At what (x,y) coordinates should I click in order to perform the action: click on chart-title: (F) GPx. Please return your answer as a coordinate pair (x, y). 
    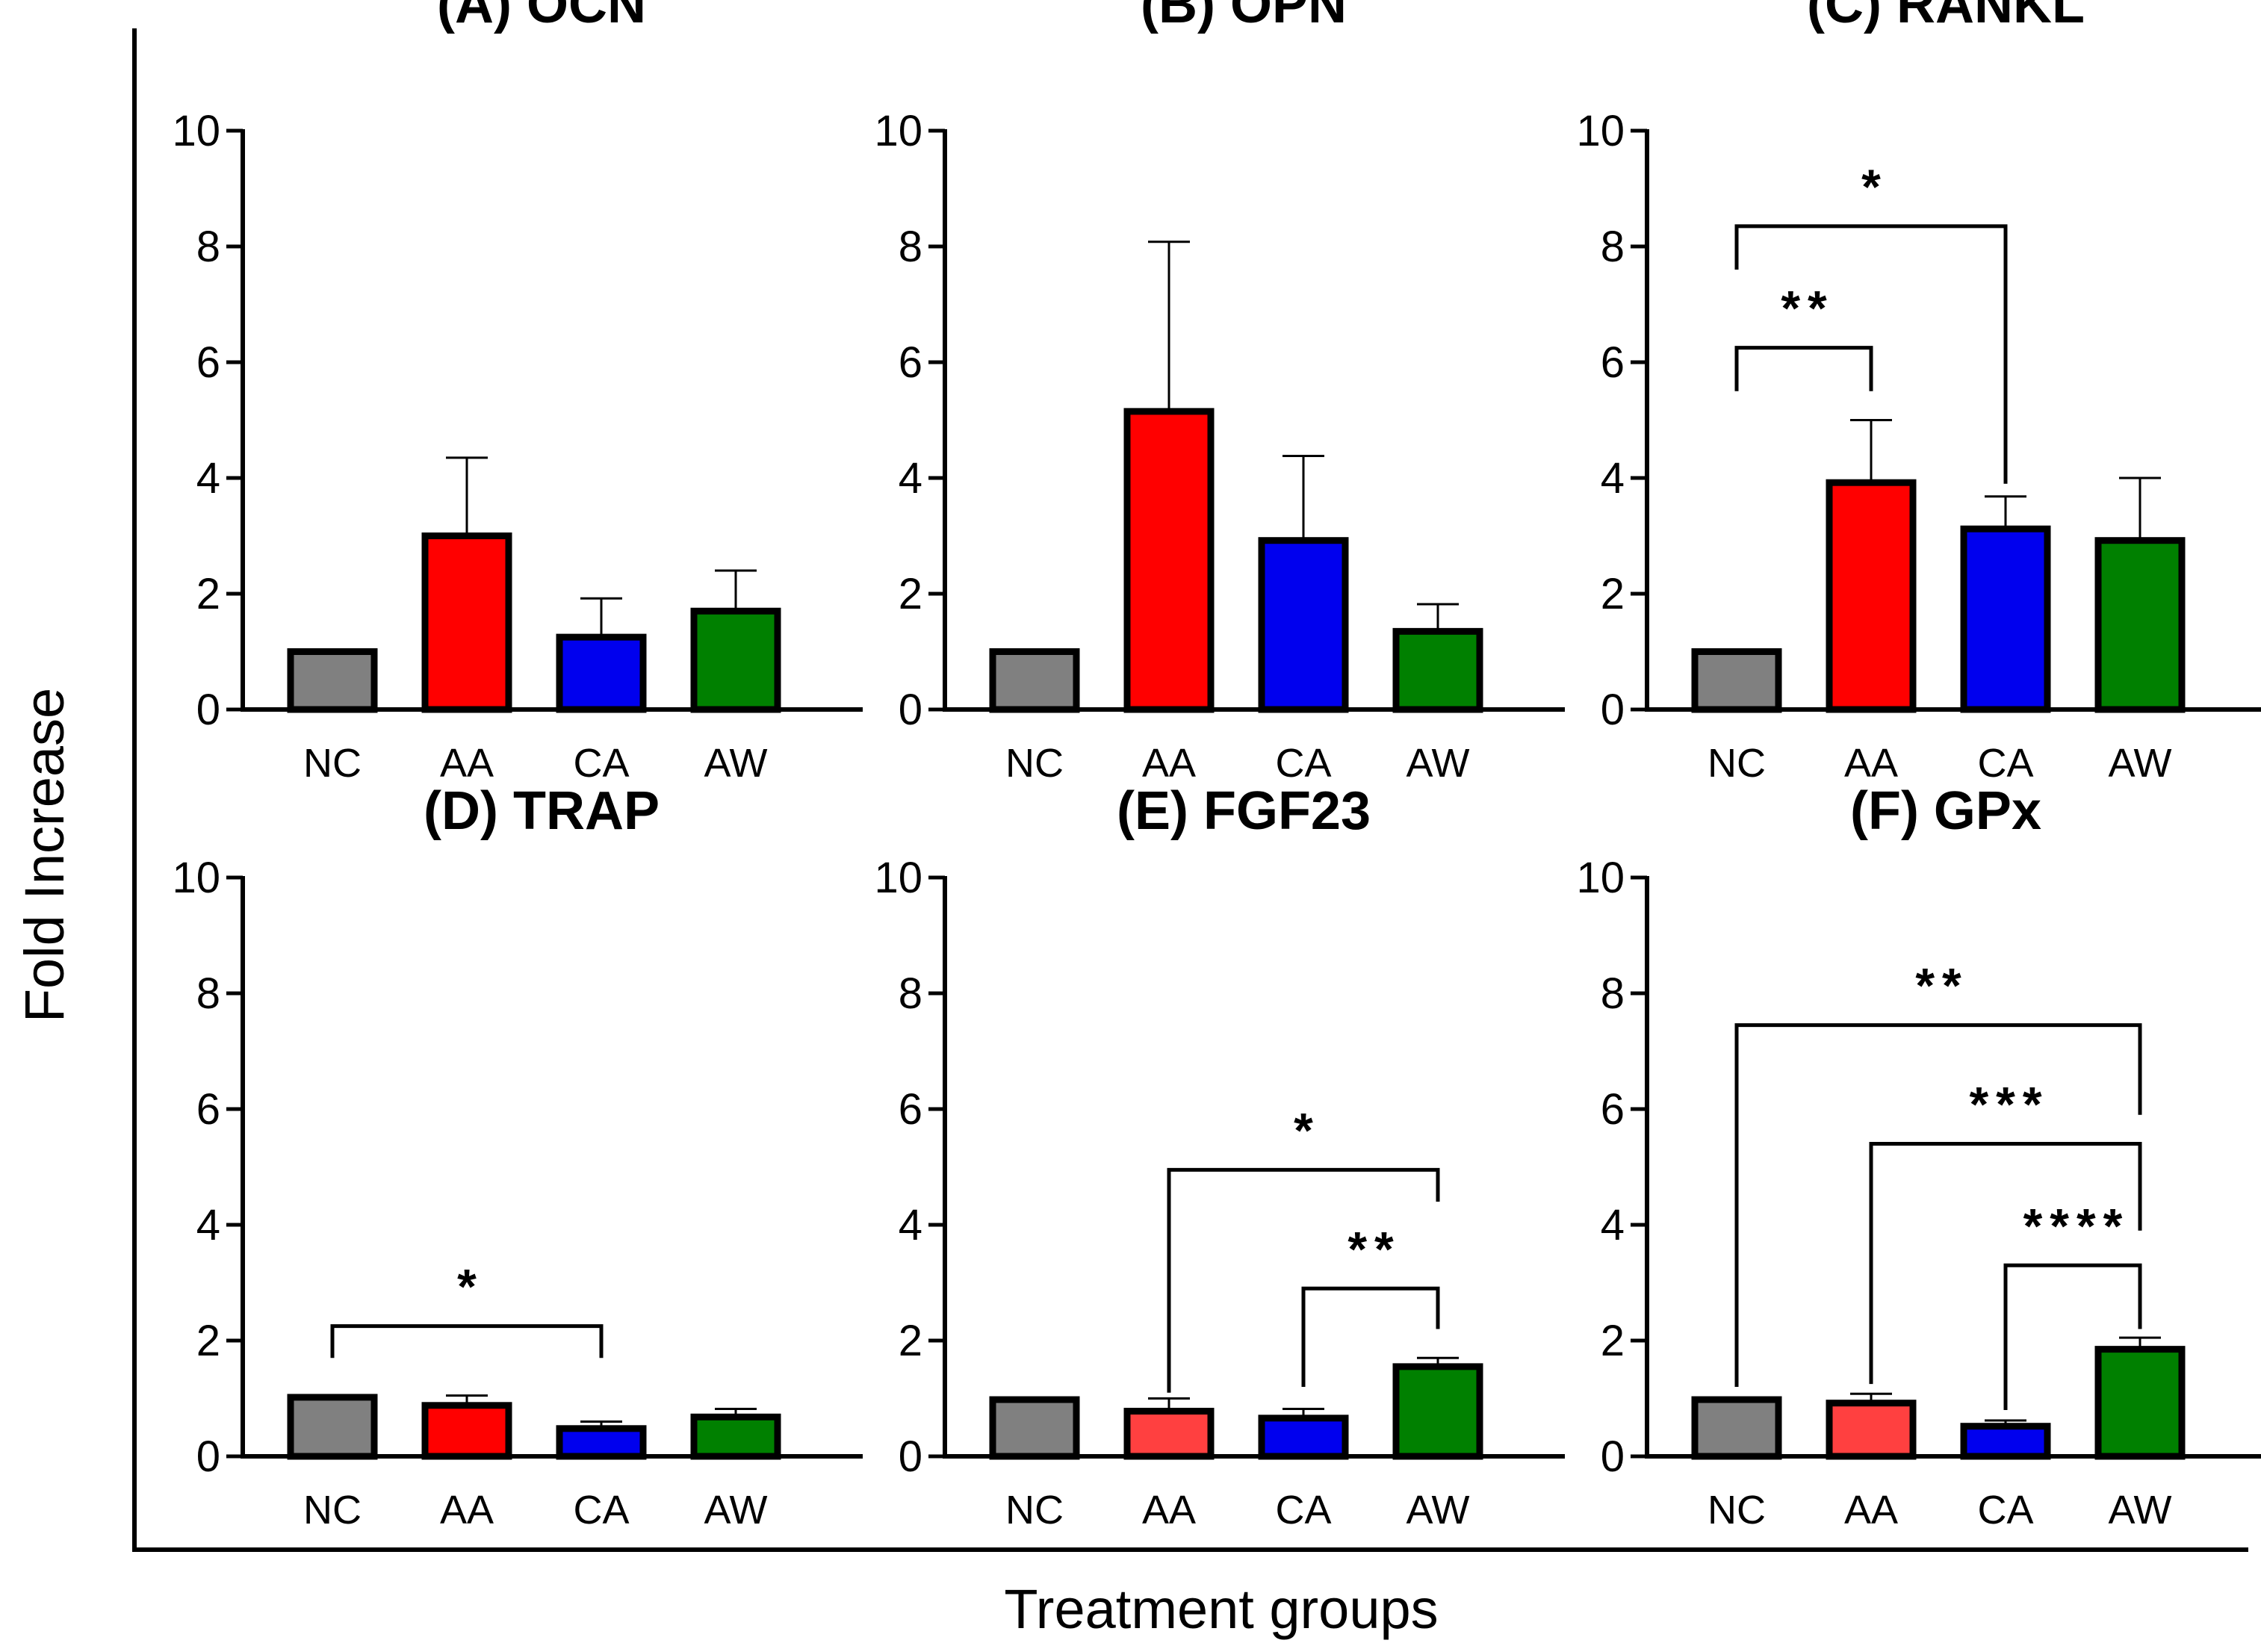
    Looking at the image, I should click on (1945, 811).